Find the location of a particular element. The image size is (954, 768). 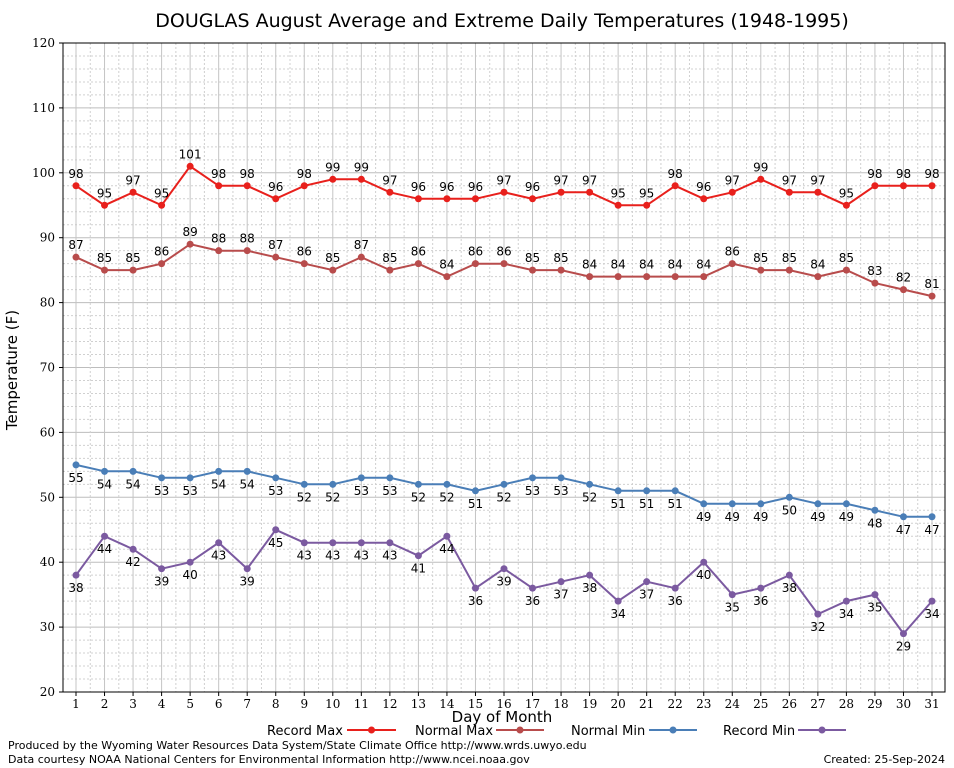

data-label: 52 is located at coordinates (446, 497).